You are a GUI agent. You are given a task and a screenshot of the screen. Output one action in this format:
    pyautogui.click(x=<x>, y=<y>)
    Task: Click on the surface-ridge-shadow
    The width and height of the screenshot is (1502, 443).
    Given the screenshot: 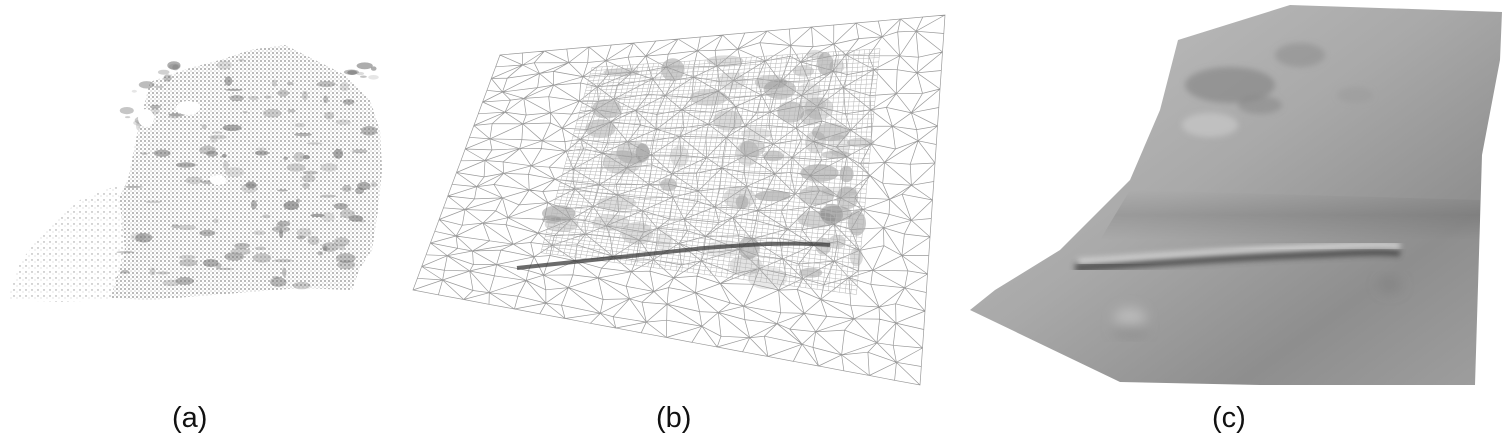 What is the action you would take?
    pyautogui.click(x=1237, y=259)
    